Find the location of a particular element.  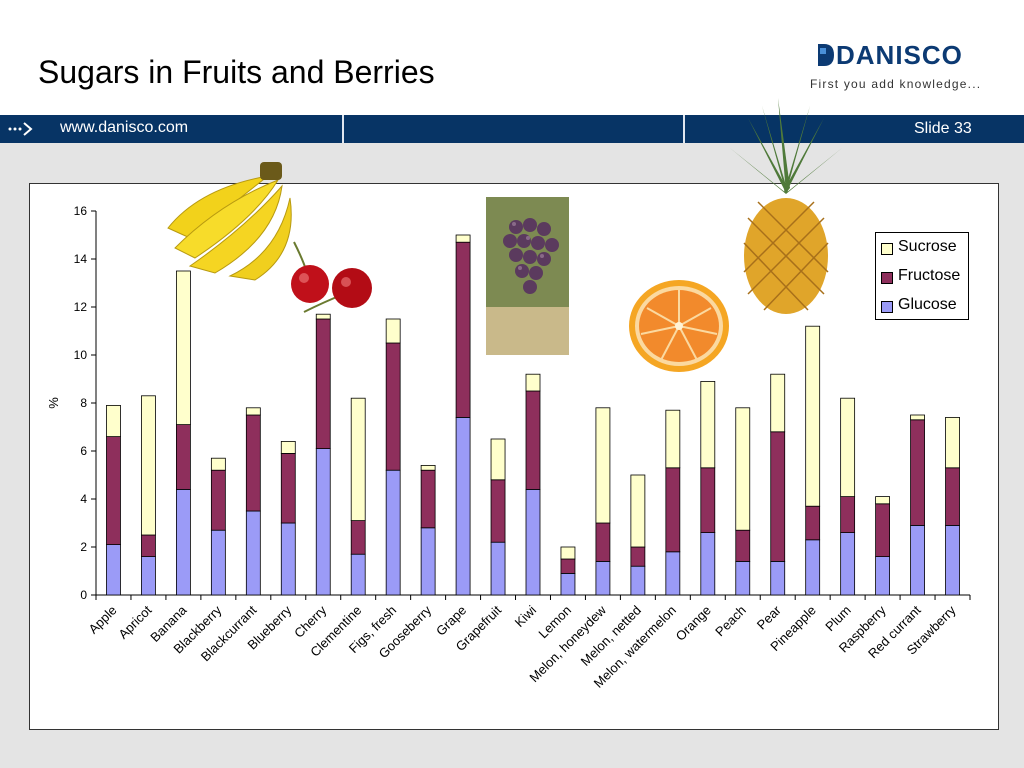

page-title: Sugars in Fruits and Berries is located at coordinates (236, 72).